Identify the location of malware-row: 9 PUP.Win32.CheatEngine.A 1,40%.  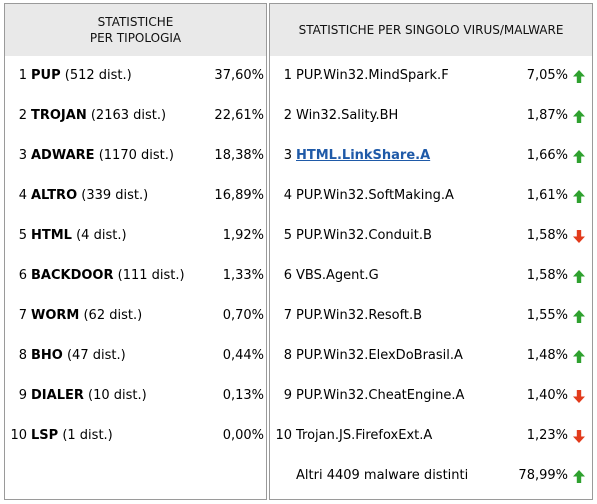
(431, 396).